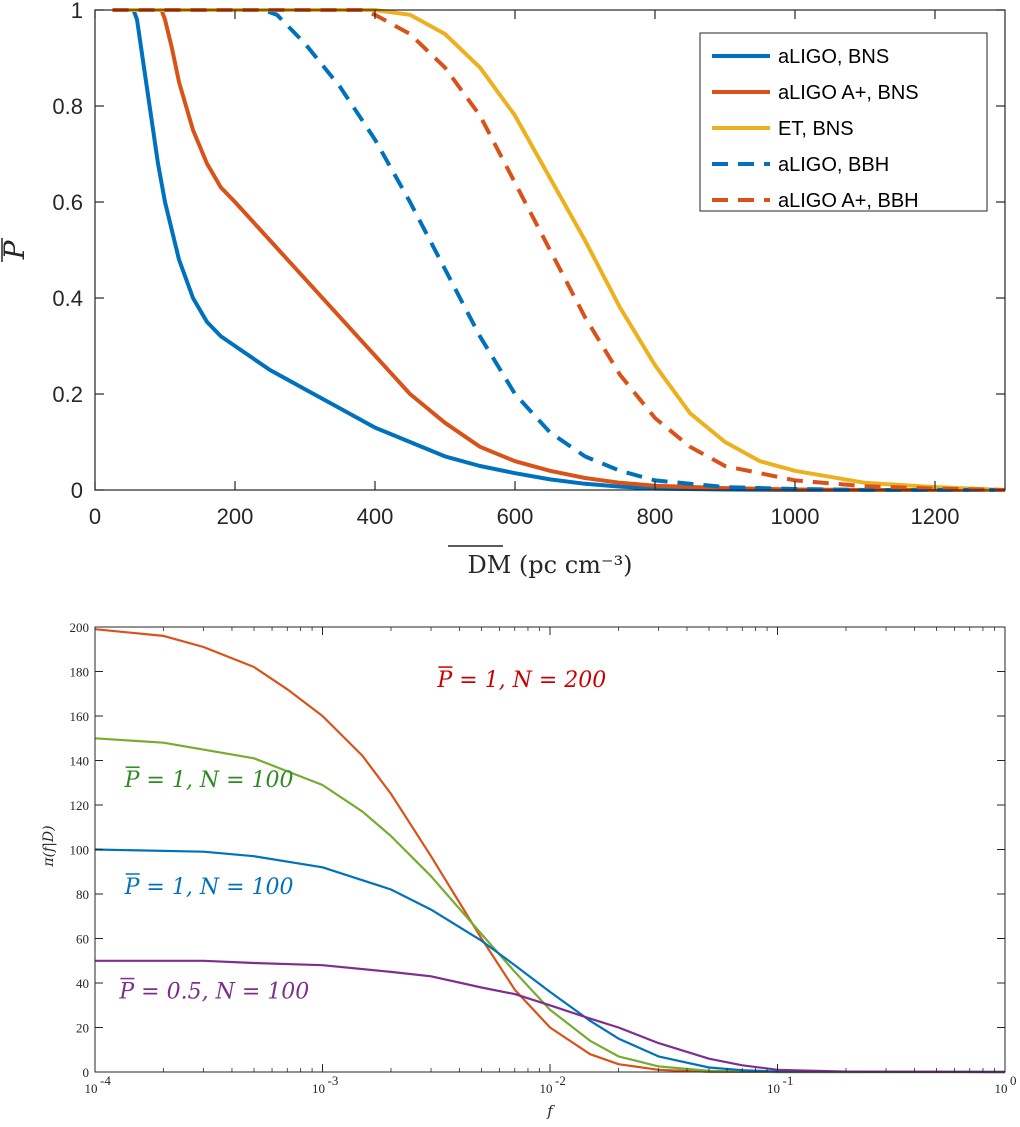  Describe the element at coordinates (105, 1080) in the screenshot. I see `bottom-x-tick-exponent: -4` at that location.